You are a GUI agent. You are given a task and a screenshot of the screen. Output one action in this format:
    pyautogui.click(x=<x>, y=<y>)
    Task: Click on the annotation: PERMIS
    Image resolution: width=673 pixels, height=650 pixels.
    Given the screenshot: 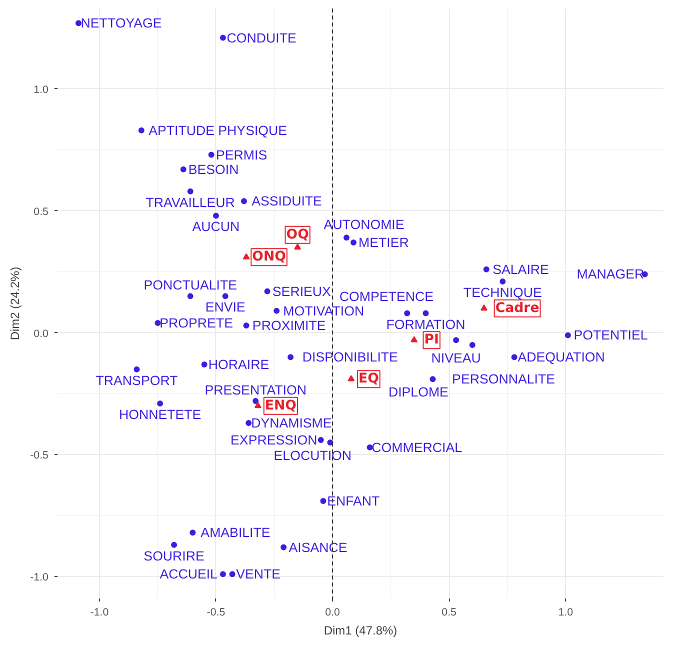 What is the action you would take?
    pyautogui.click(x=242, y=154)
    